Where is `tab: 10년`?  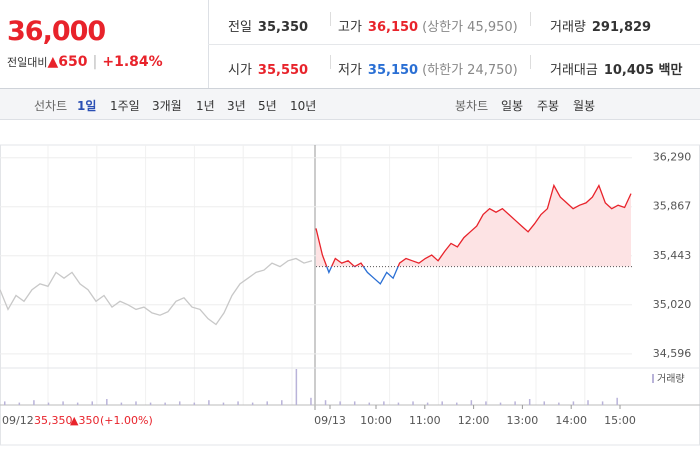 tab: 10년 is located at coordinates (303, 106).